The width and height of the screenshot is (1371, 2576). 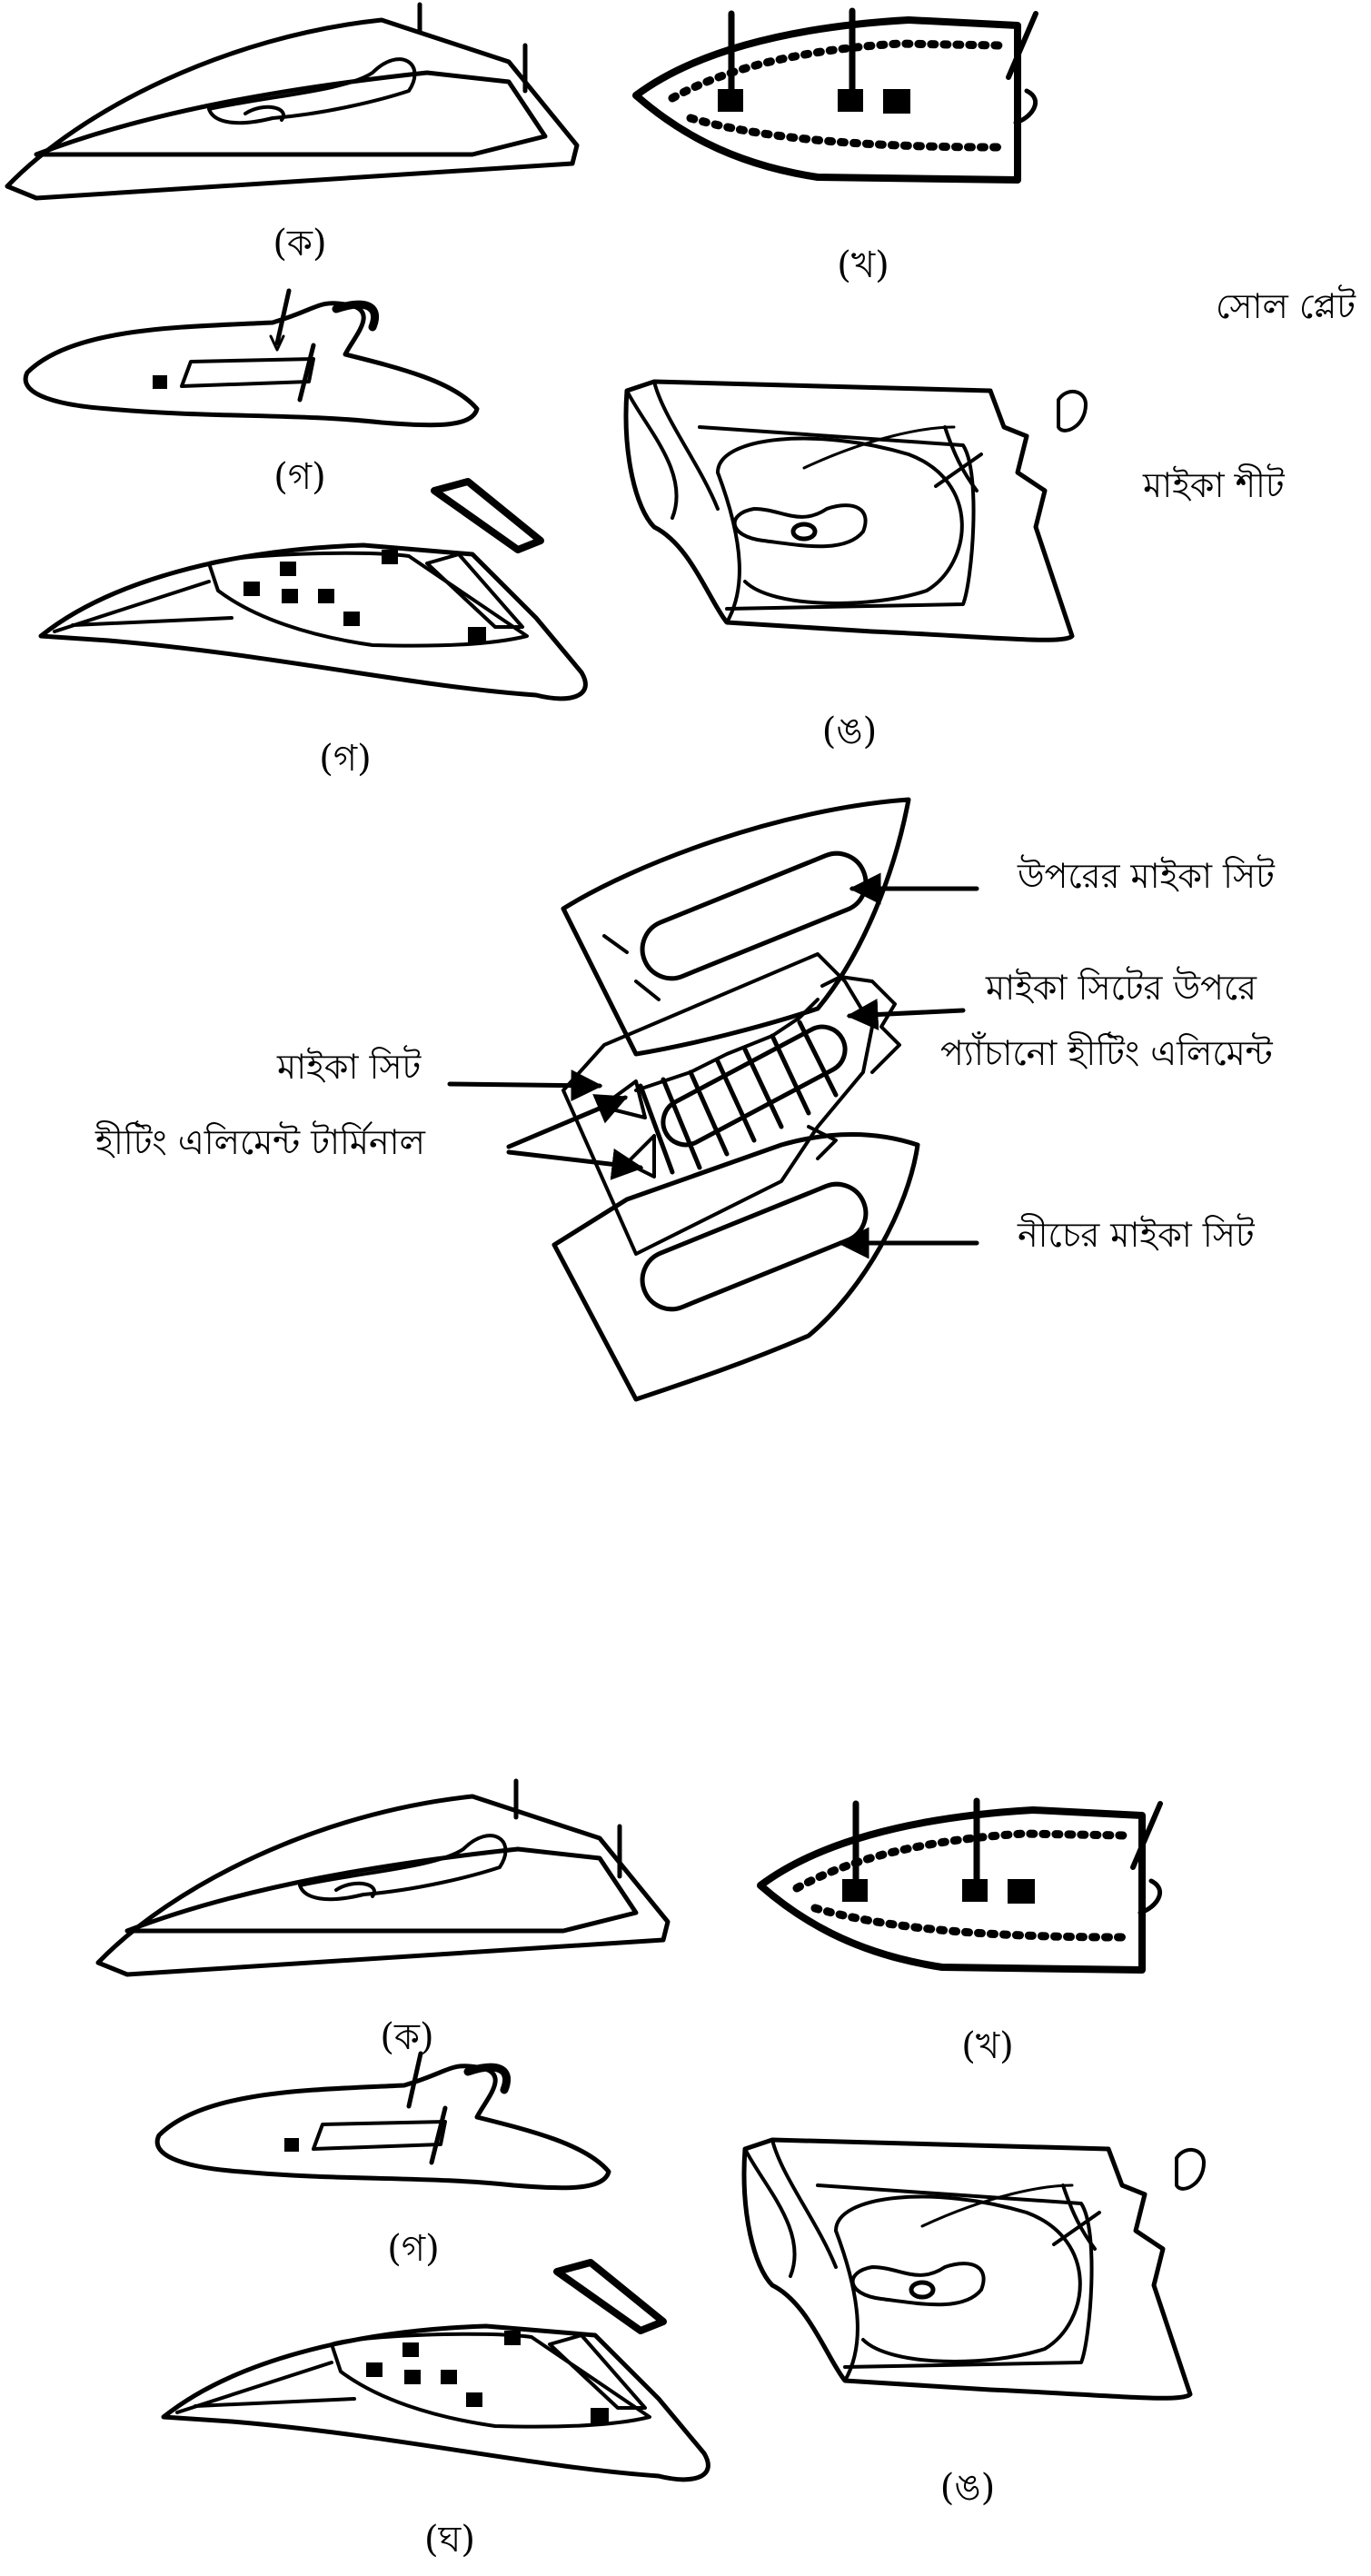 I want to click on arrow-winding, so click(x=906, y=1015).